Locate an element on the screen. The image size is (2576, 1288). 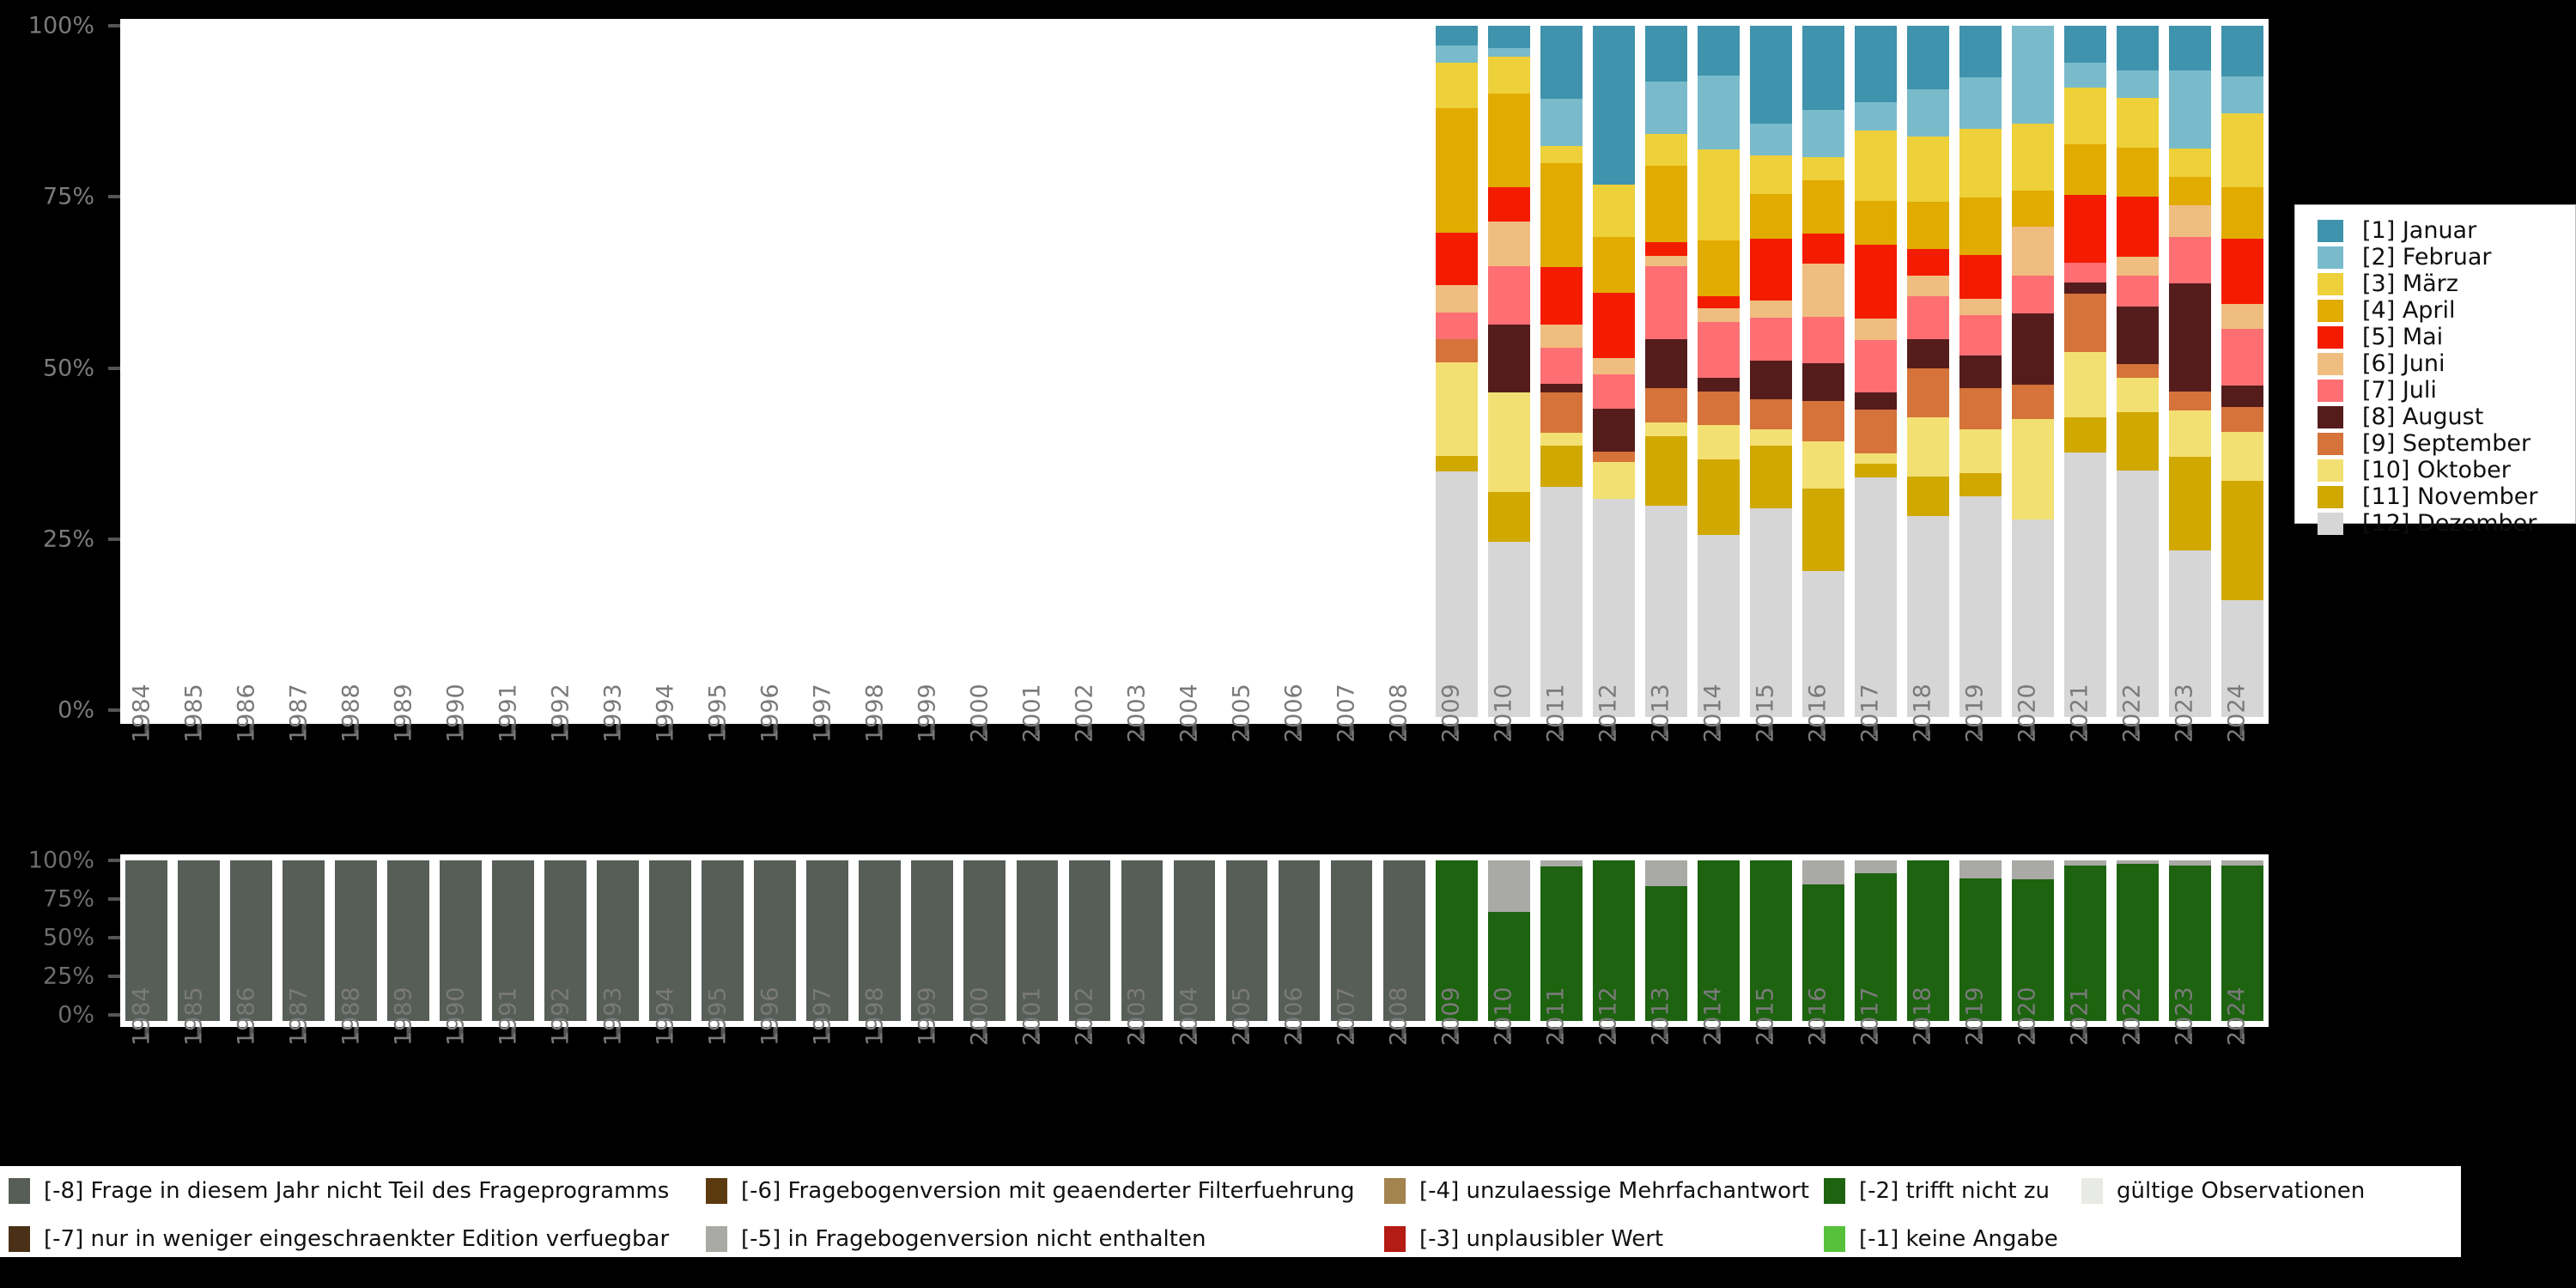
status-legend-item: gültige Observationen is located at coordinates (2223, 1191).